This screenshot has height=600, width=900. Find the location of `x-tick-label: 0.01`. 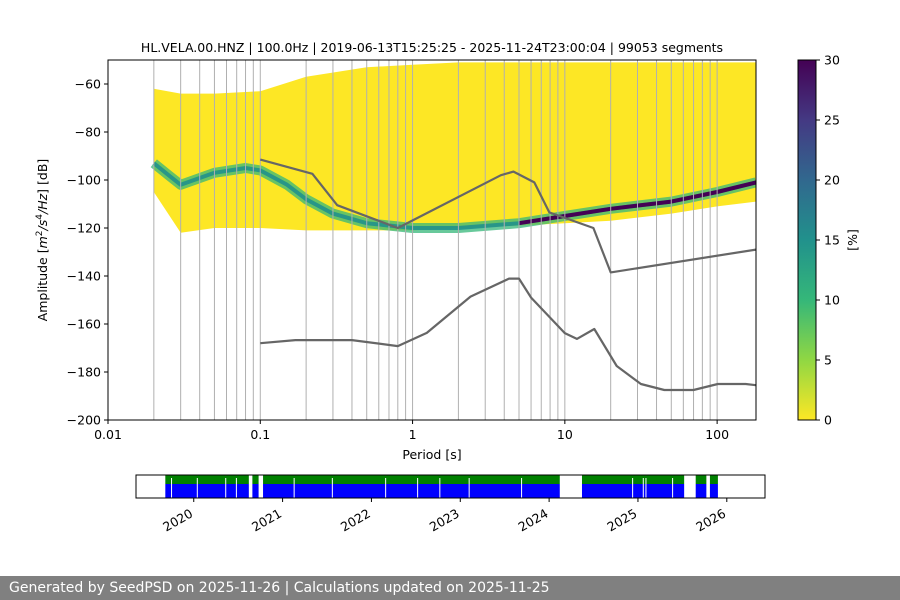

x-tick-label: 0.01 is located at coordinates (108, 434).